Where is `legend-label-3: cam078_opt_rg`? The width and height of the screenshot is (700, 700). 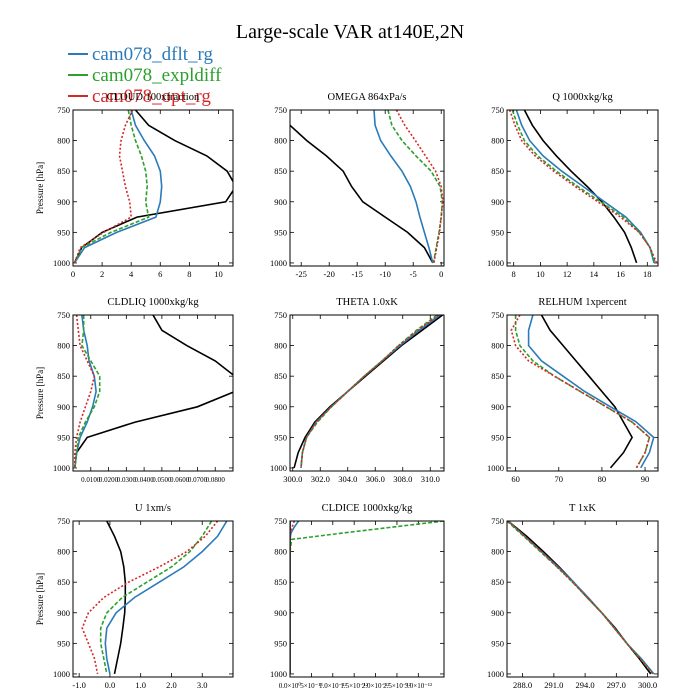 legend-label-3: cam078_opt_rg is located at coordinates (151, 96).